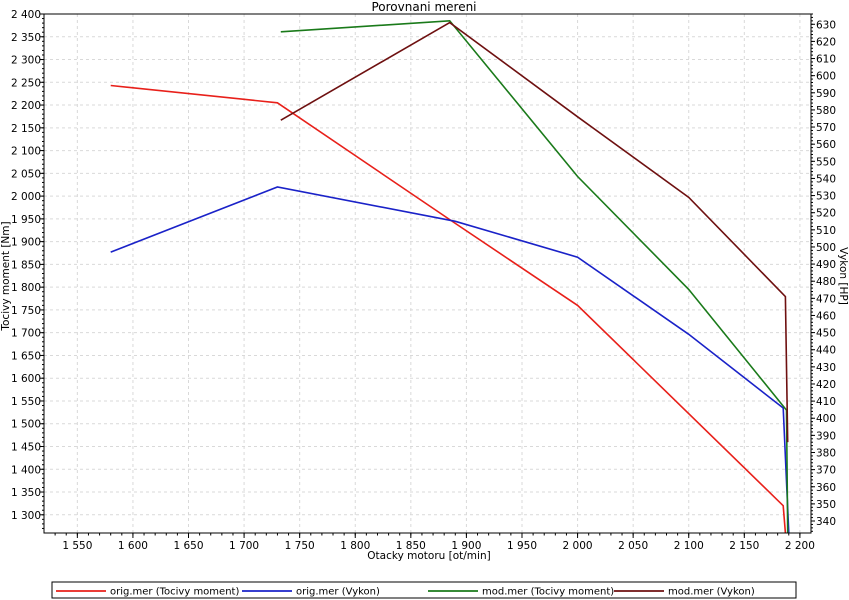  I want to click on x-axis-title: Otacky motoru [ot/min], so click(428, 556).